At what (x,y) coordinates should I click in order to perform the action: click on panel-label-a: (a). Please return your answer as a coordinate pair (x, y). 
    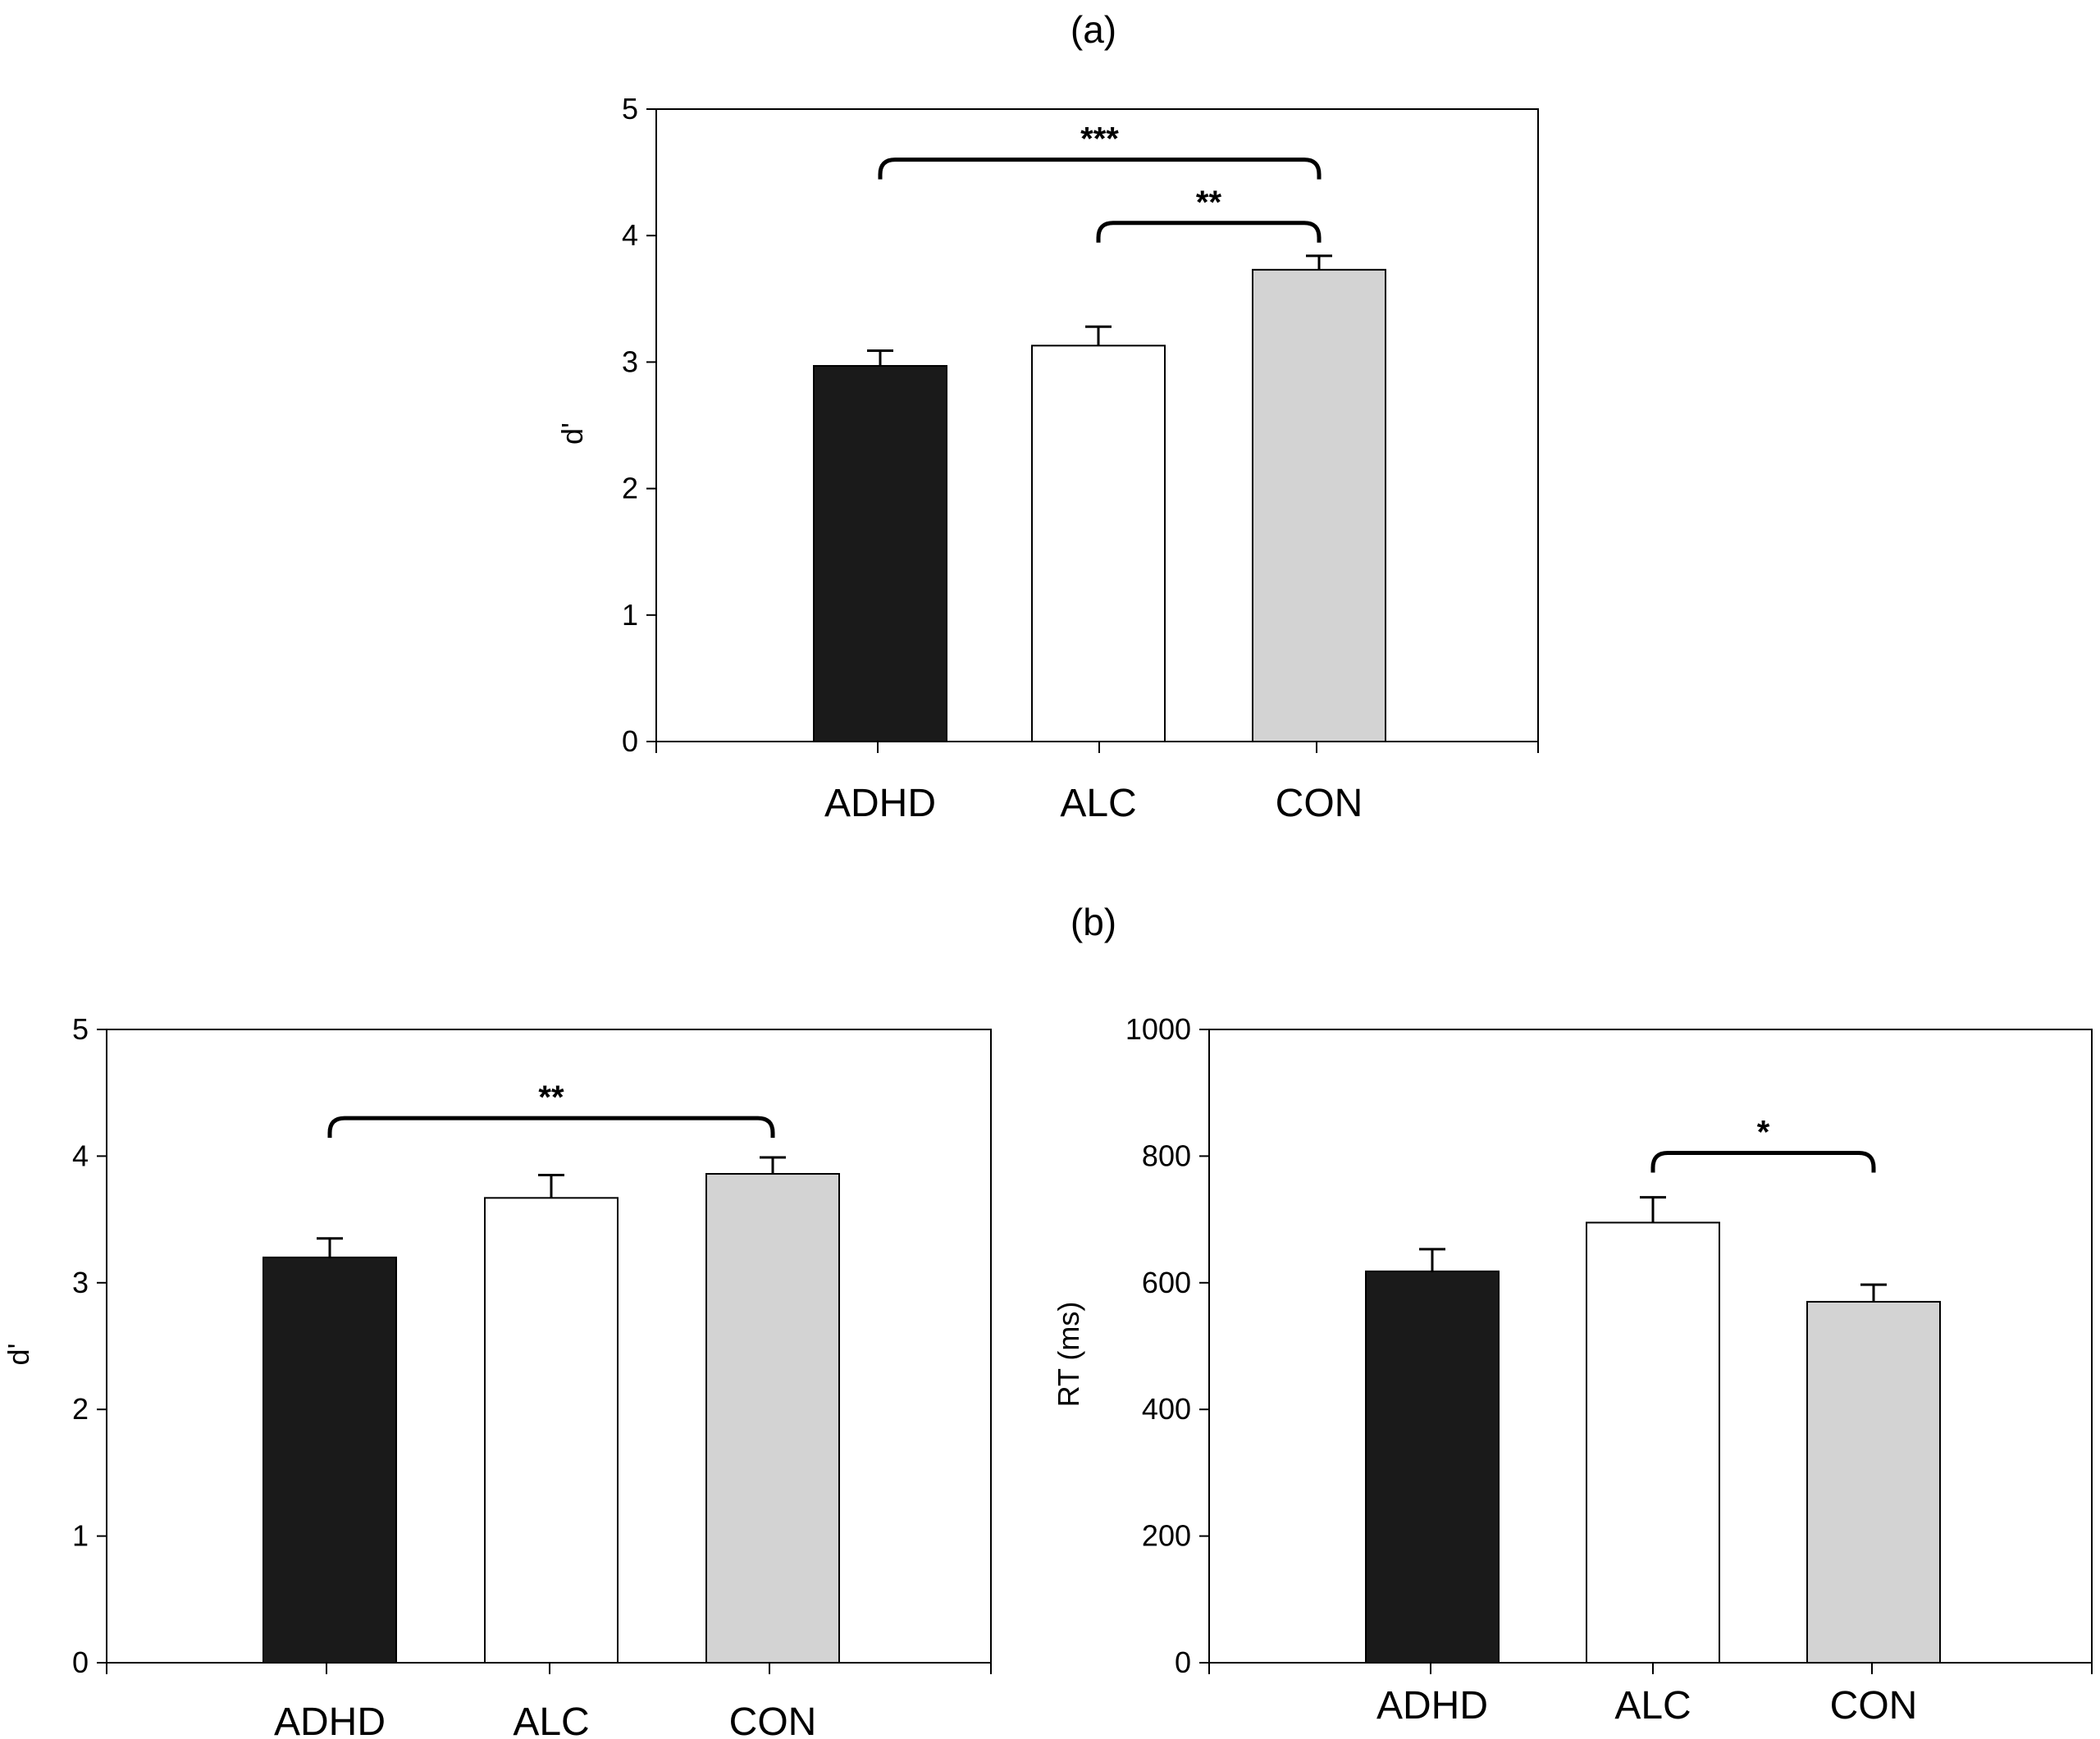
    Looking at the image, I should click on (1093, 29).